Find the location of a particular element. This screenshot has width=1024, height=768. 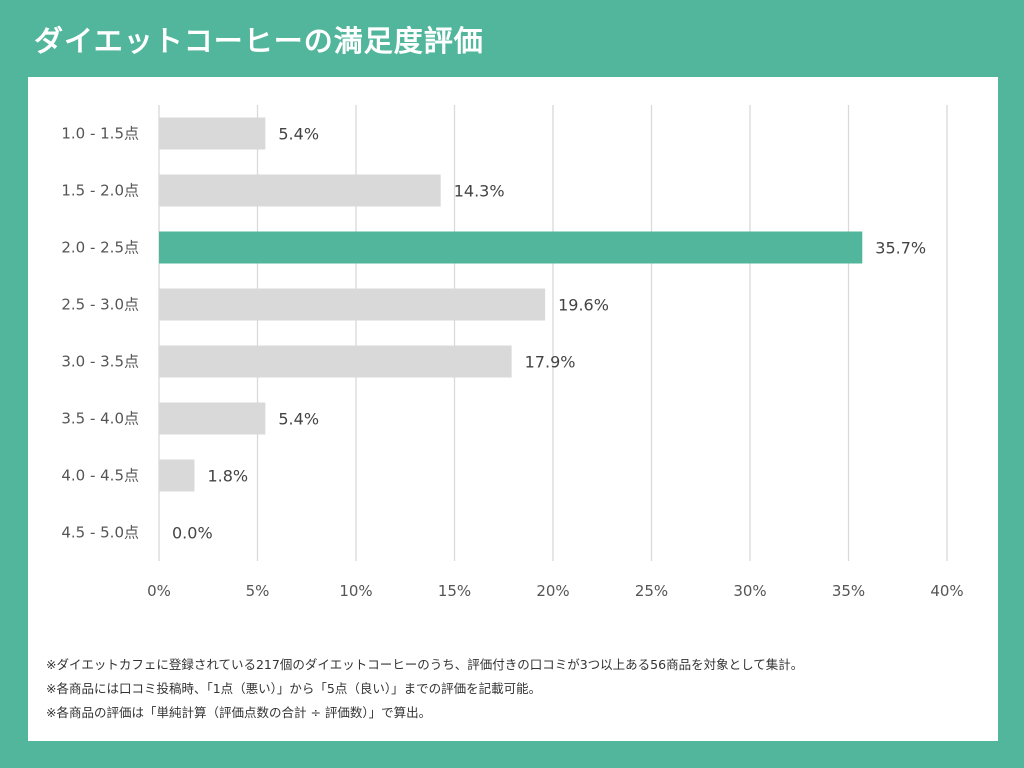

page-title: ダイエットコーヒーの満足度評価 is located at coordinates (259, 41).